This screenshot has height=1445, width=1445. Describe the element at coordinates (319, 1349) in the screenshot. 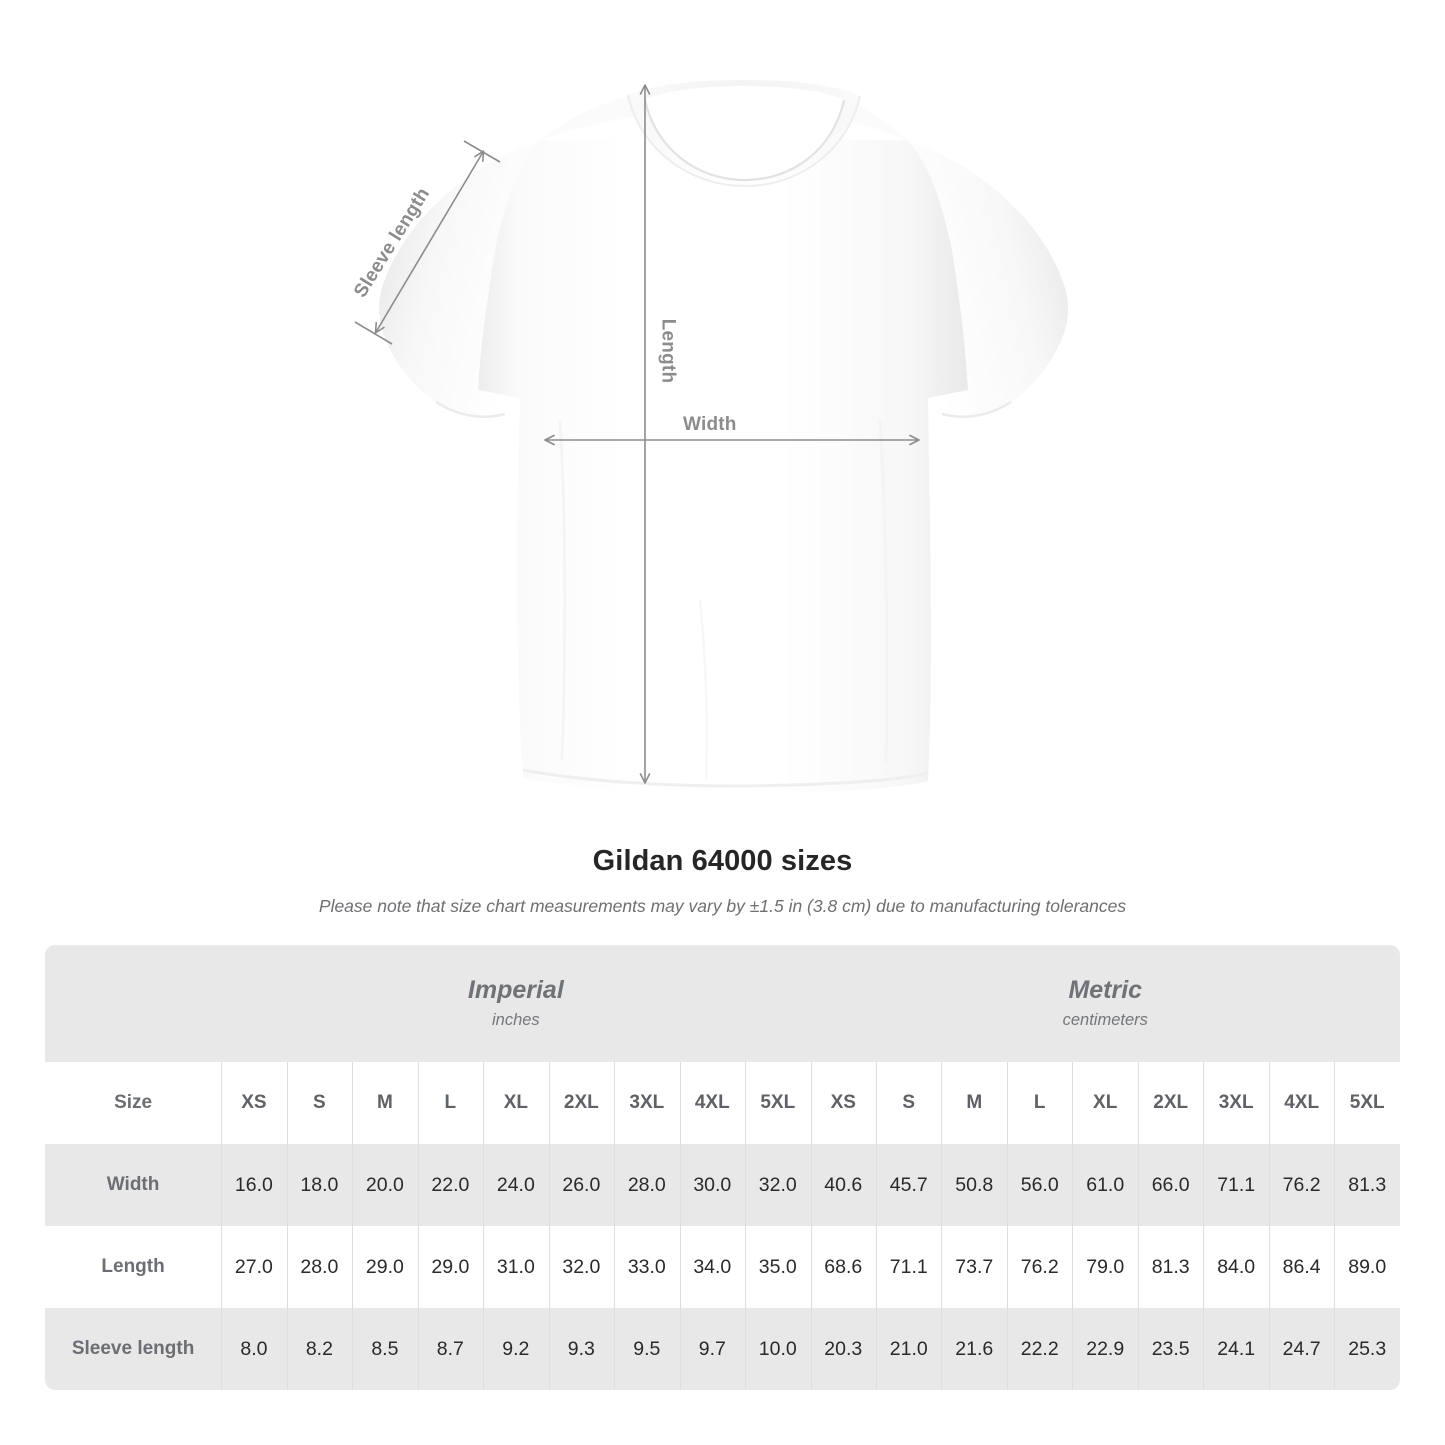

I see `cell-sleeve-length-imperial-s: 8.2` at that location.